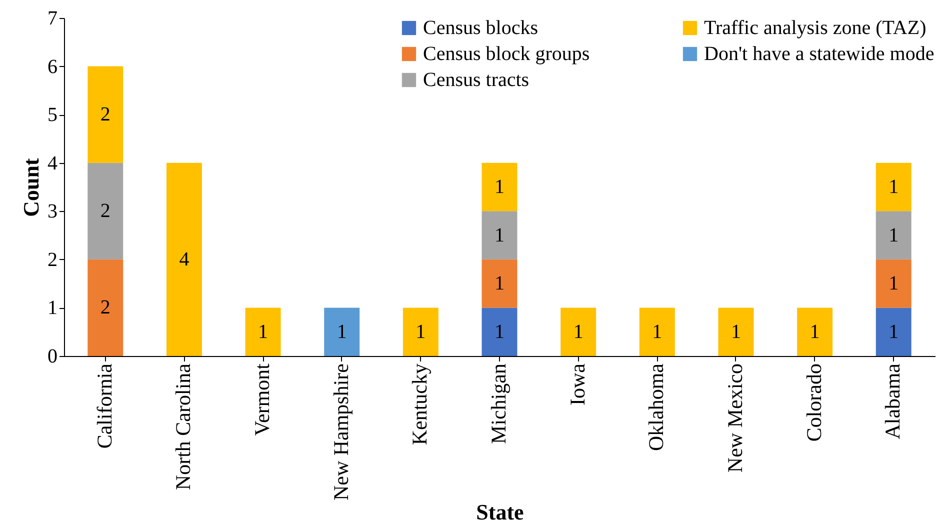 Image resolution: width=940 pixels, height=529 pixels. Describe the element at coordinates (577, 384) in the screenshot. I see `x-tick-label: Iowa` at that location.